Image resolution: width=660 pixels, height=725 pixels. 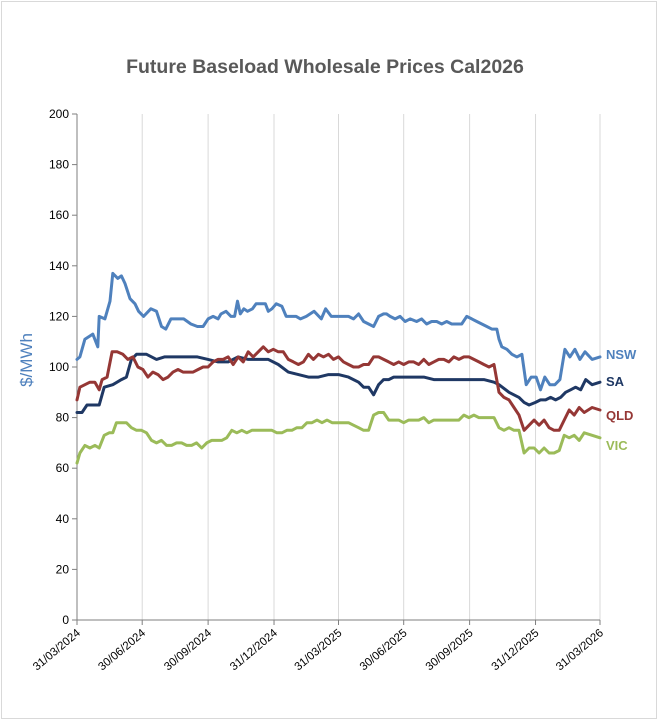 I want to click on y-tick-labels: 0 20 40 60 80 100 120 140 160 180 200, so click(x=59, y=367).